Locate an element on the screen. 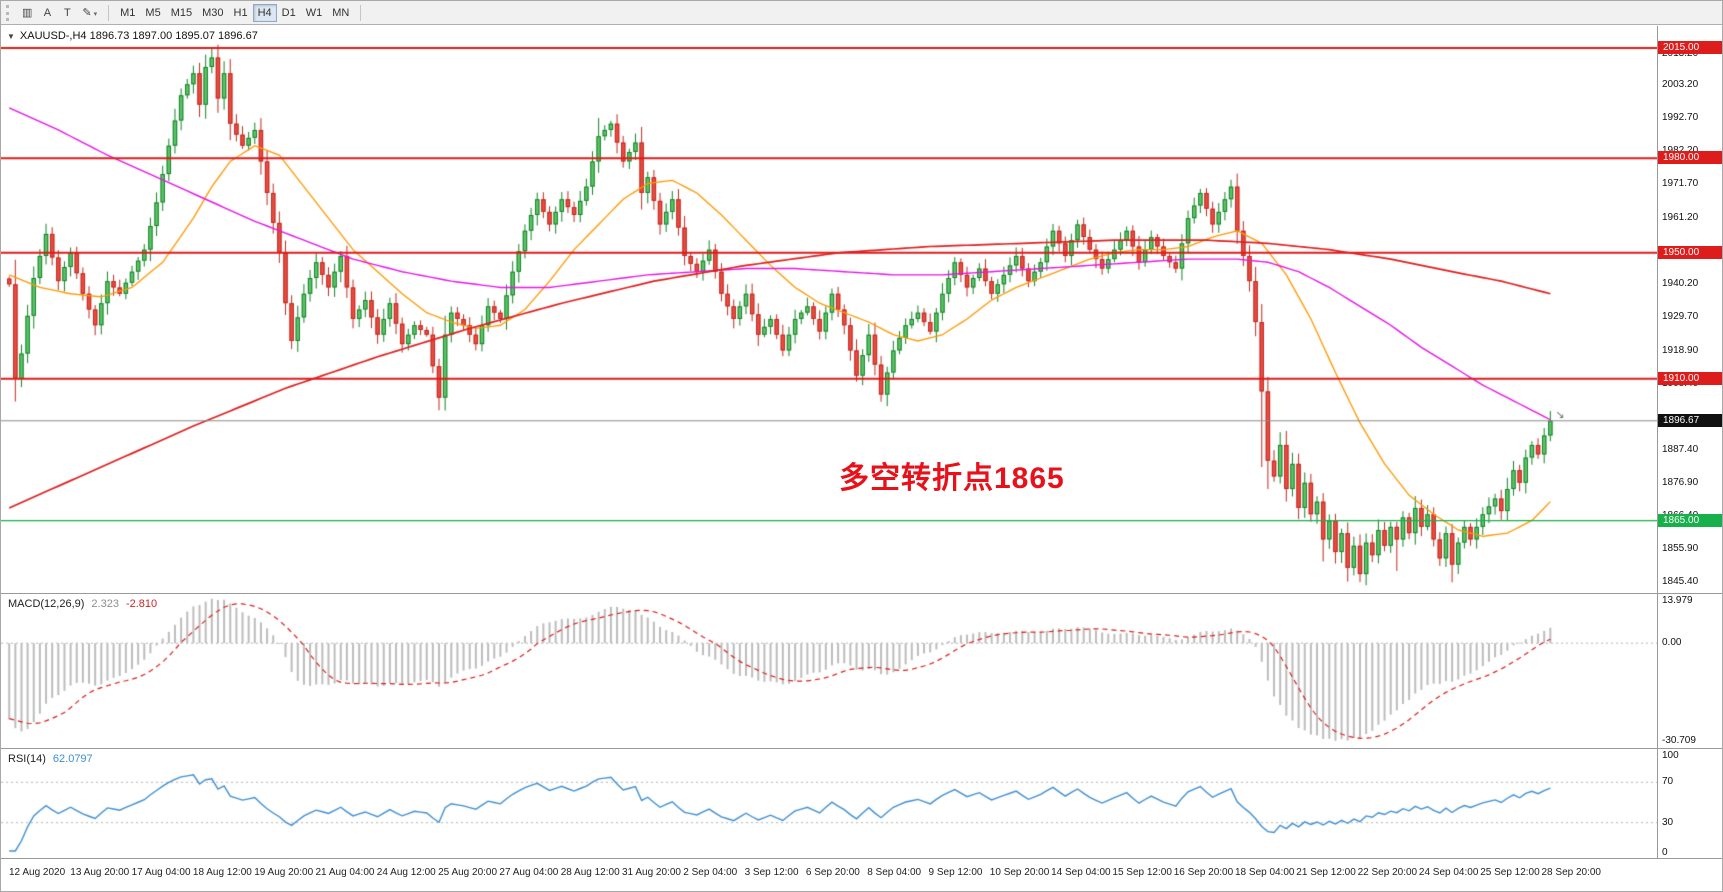  timeframe-w1: W1 is located at coordinates (314, 12).